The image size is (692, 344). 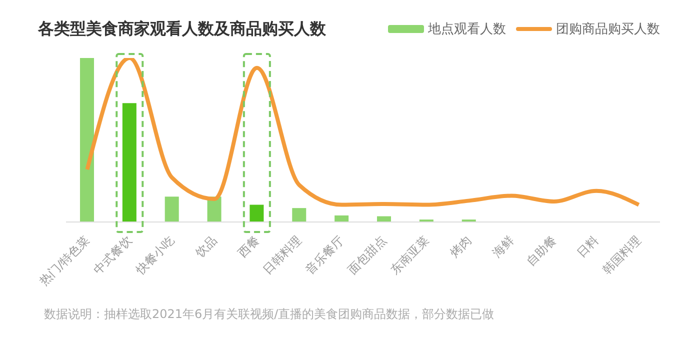 I want to click on x-tick-label: 烤肉, so click(x=460, y=246).